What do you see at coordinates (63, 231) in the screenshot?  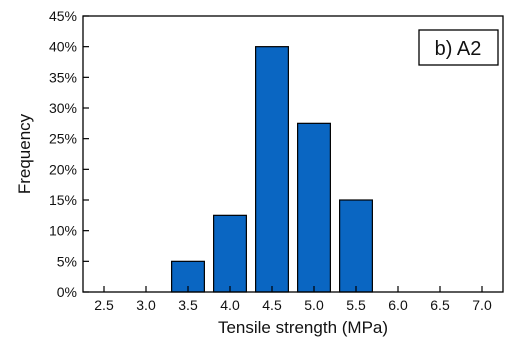 I see `y-tick-label: 10%` at bounding box center [63, 231].